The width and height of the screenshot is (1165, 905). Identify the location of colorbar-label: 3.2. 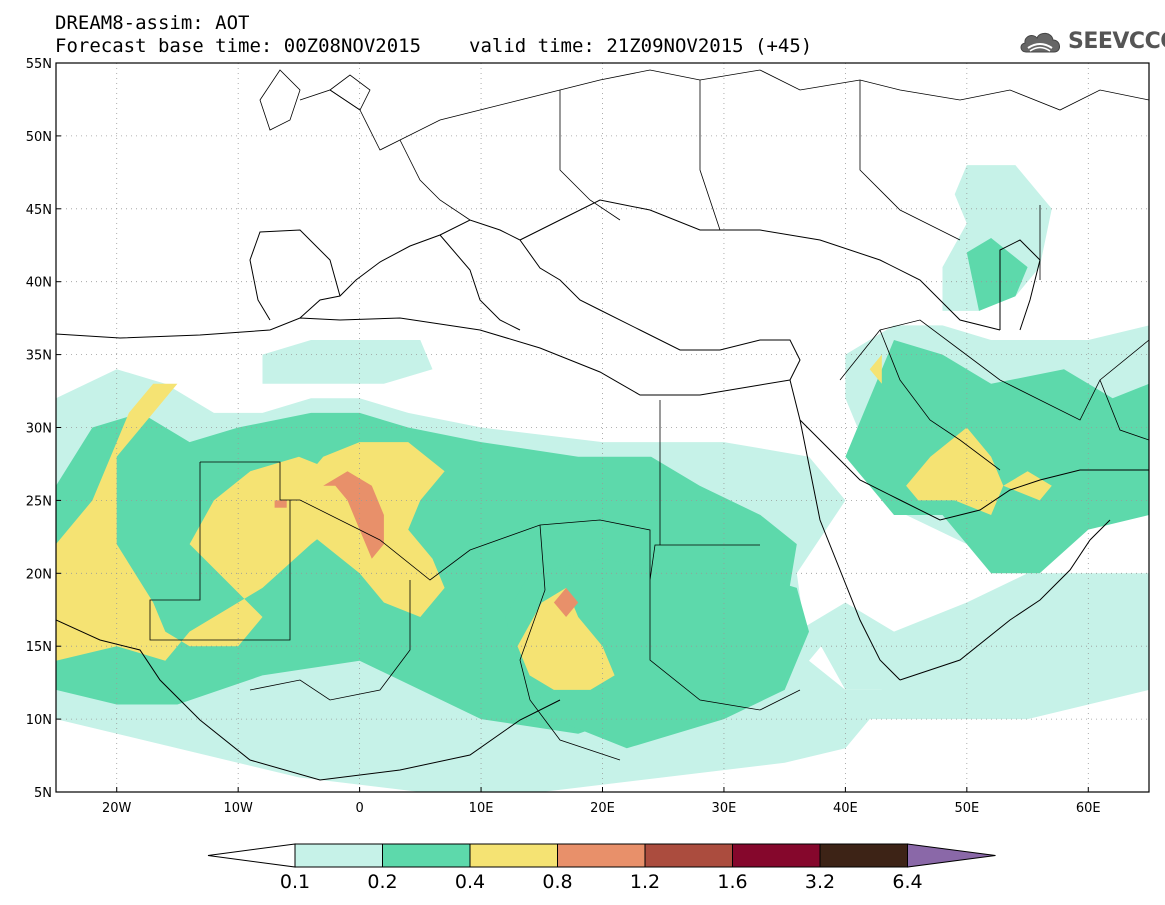
(820, 882).